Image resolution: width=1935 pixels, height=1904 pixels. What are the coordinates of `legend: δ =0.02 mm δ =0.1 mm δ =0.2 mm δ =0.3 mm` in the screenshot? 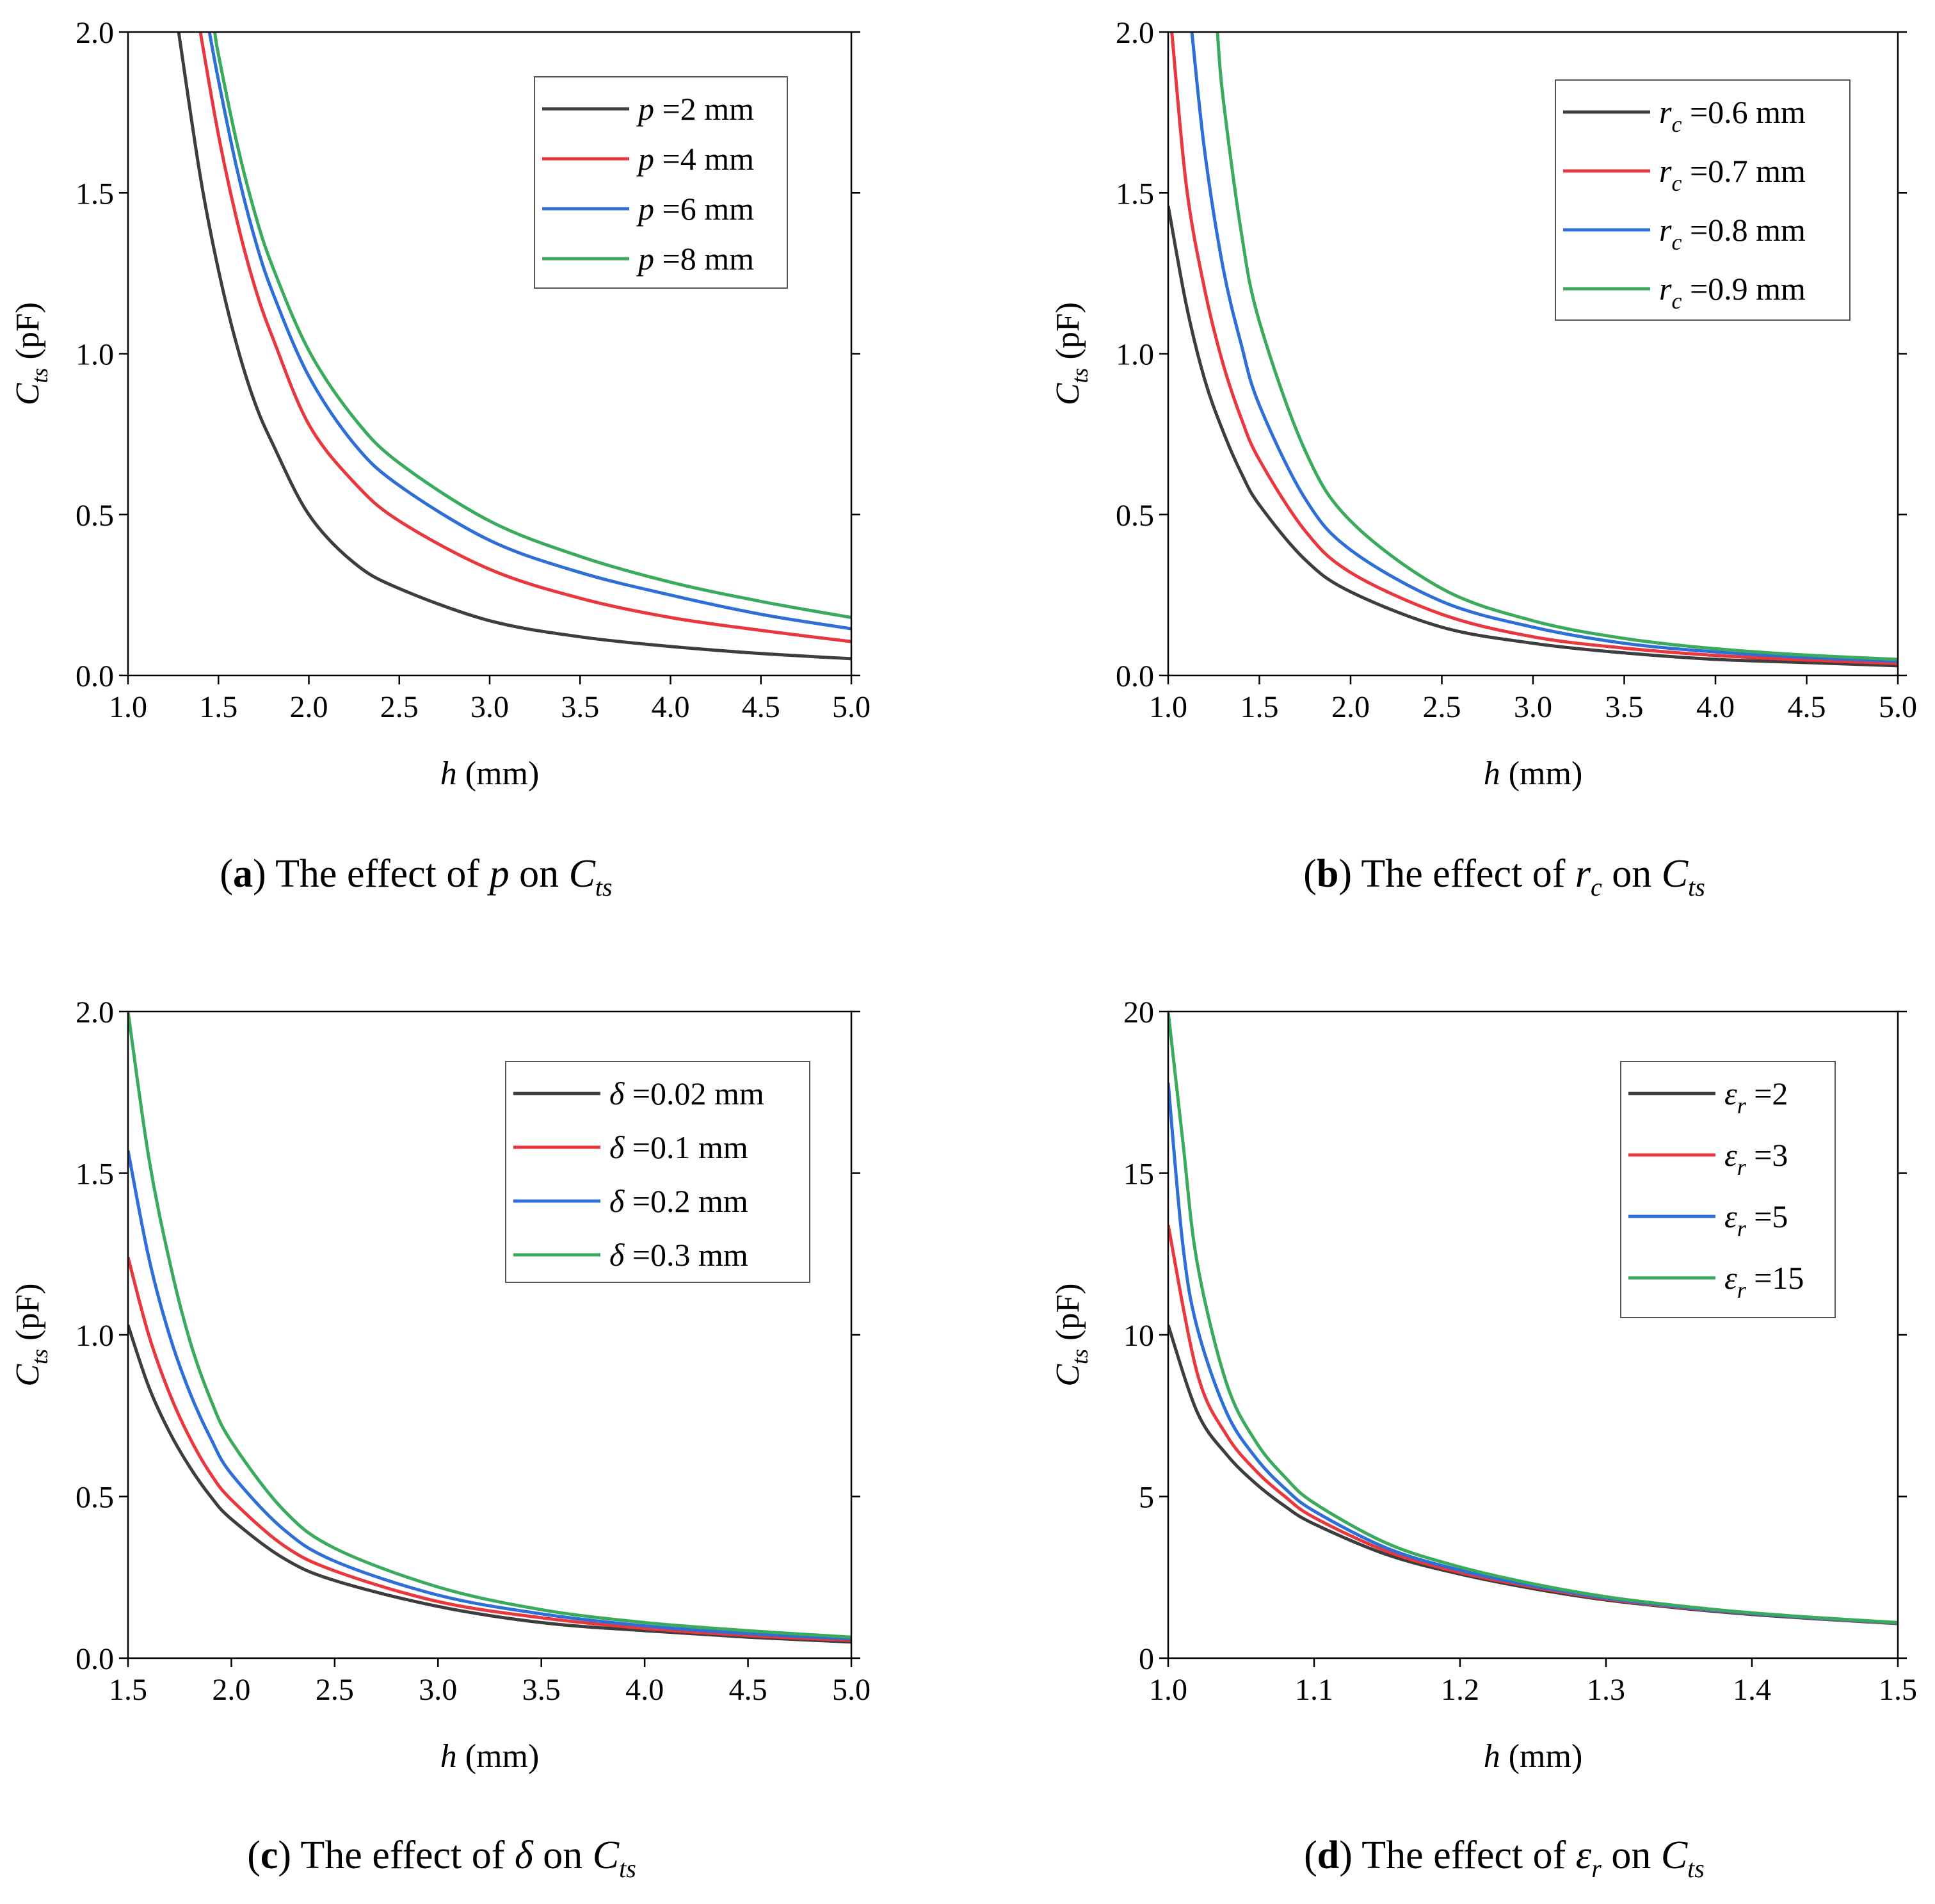 It's located at (657, 1172).